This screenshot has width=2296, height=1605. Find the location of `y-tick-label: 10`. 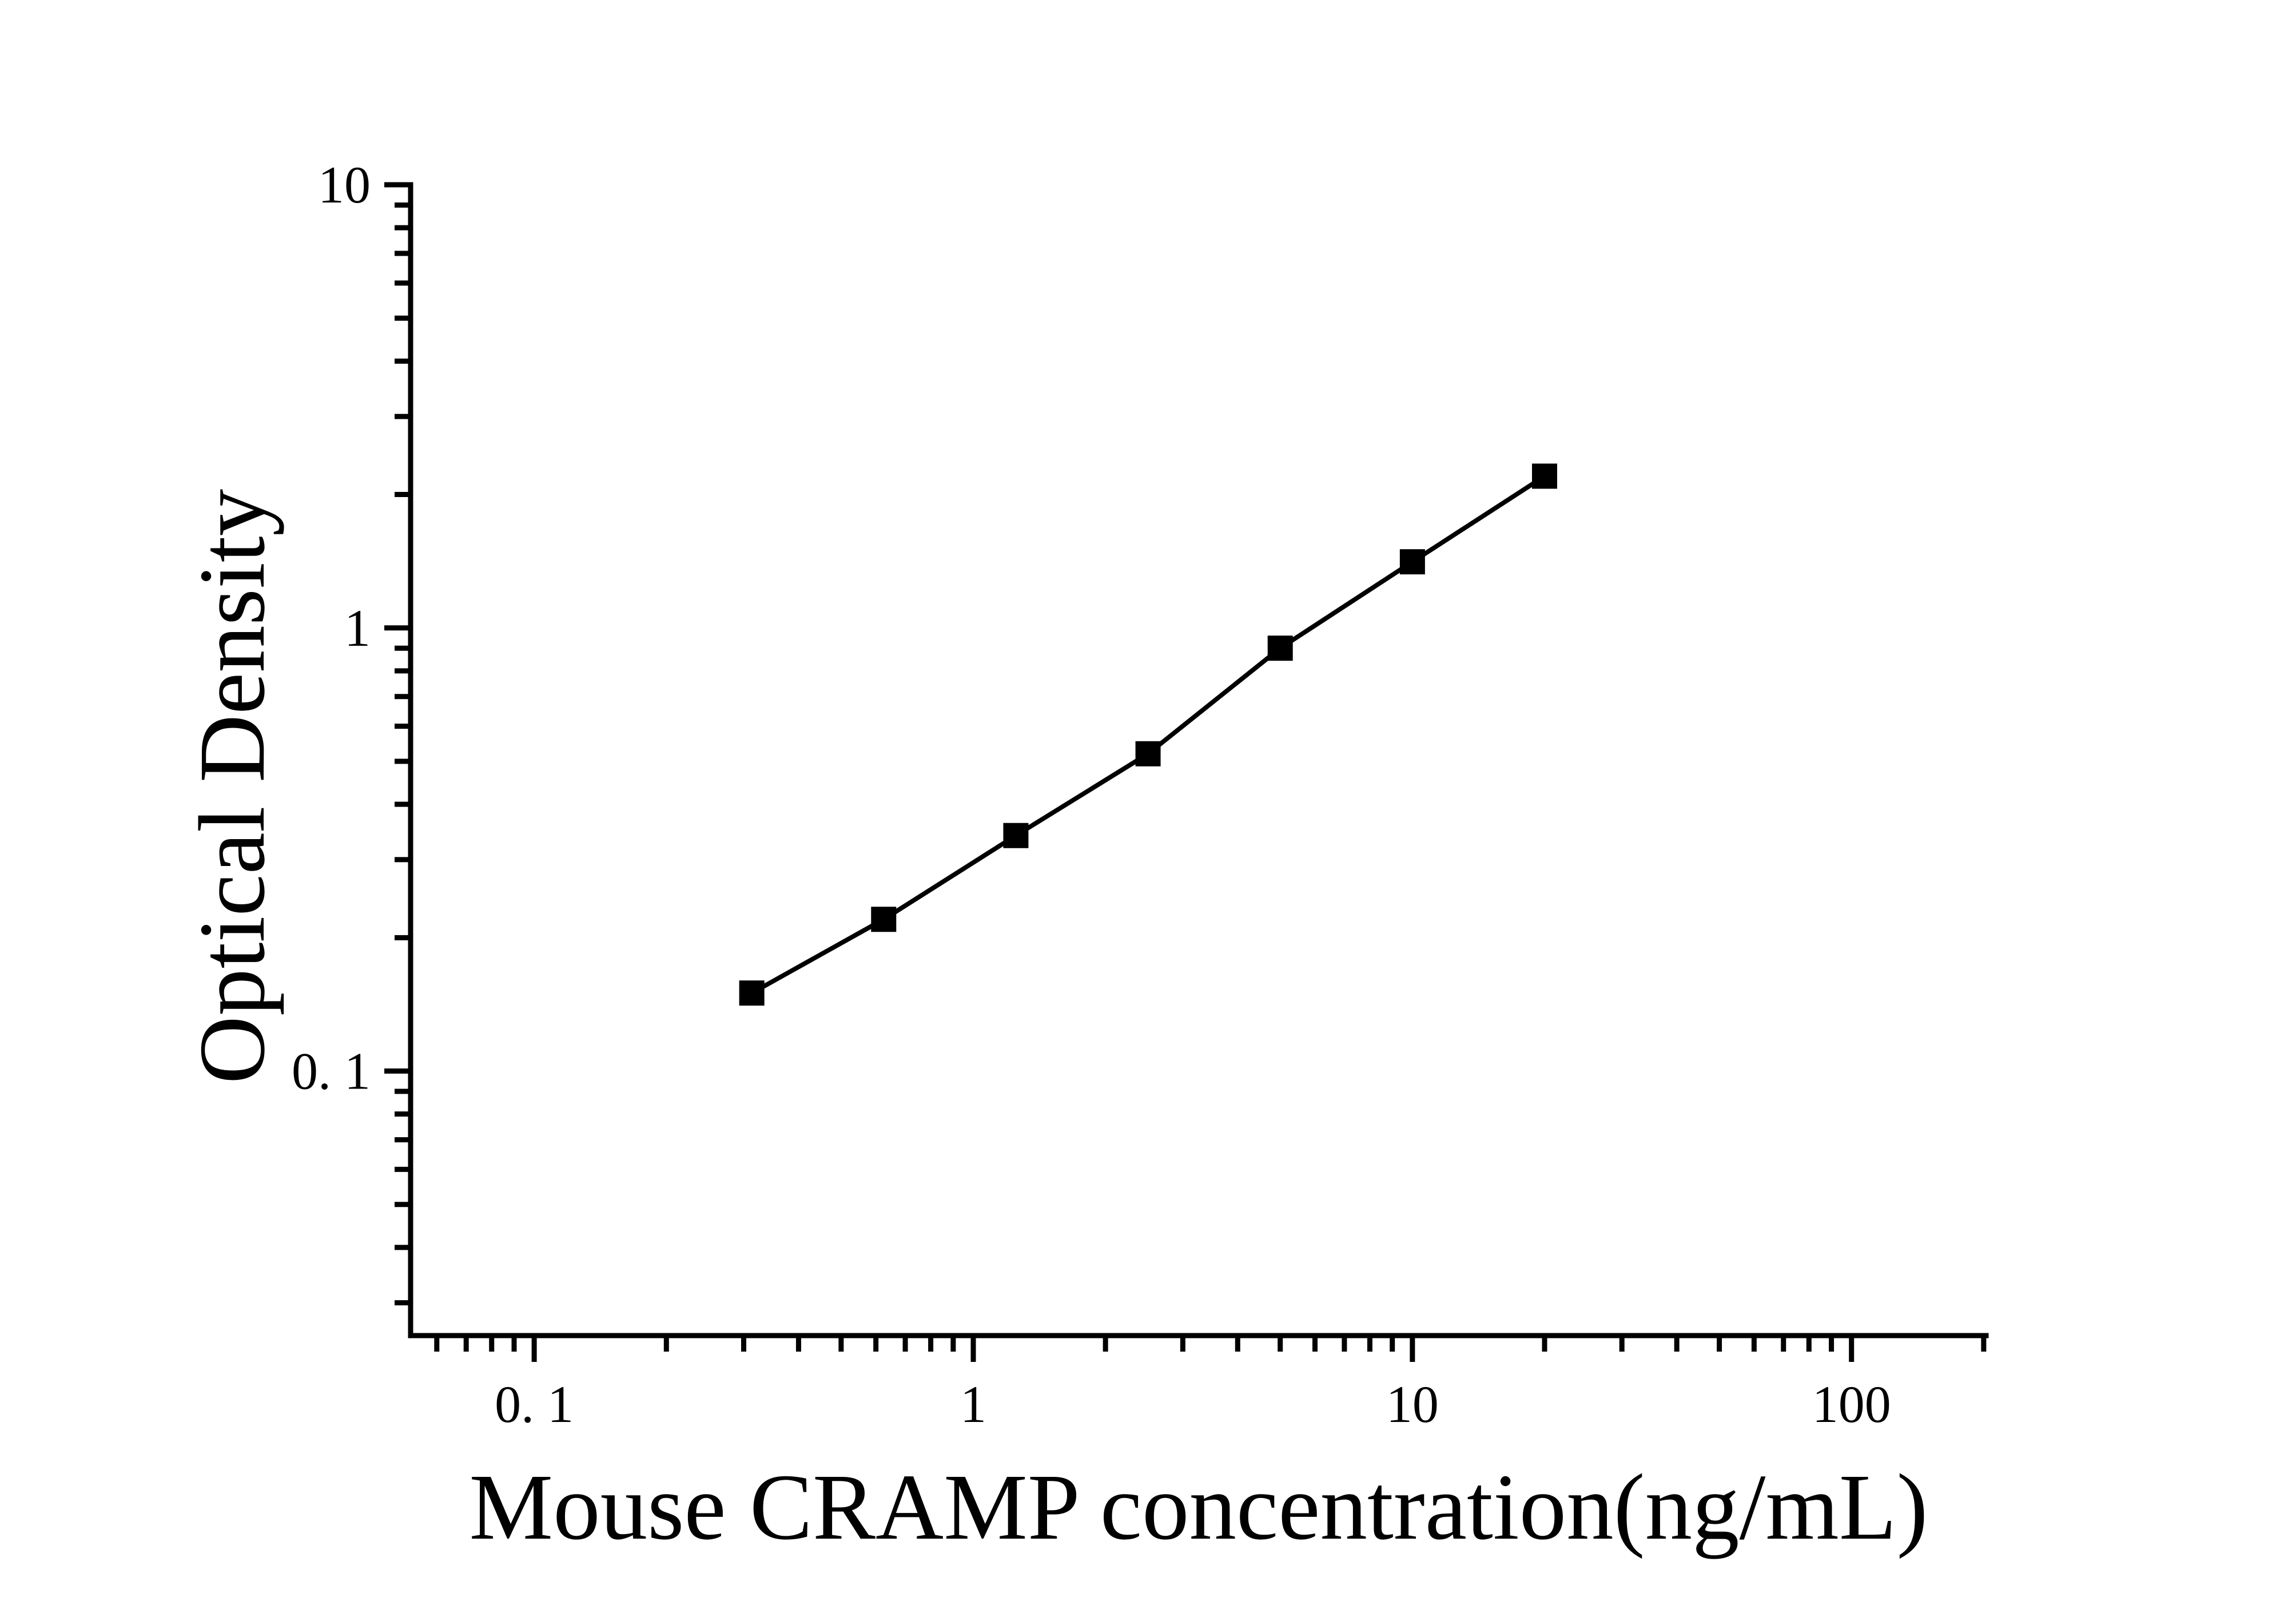

y-tick-label: 10 is located at coordinates (344, 185).